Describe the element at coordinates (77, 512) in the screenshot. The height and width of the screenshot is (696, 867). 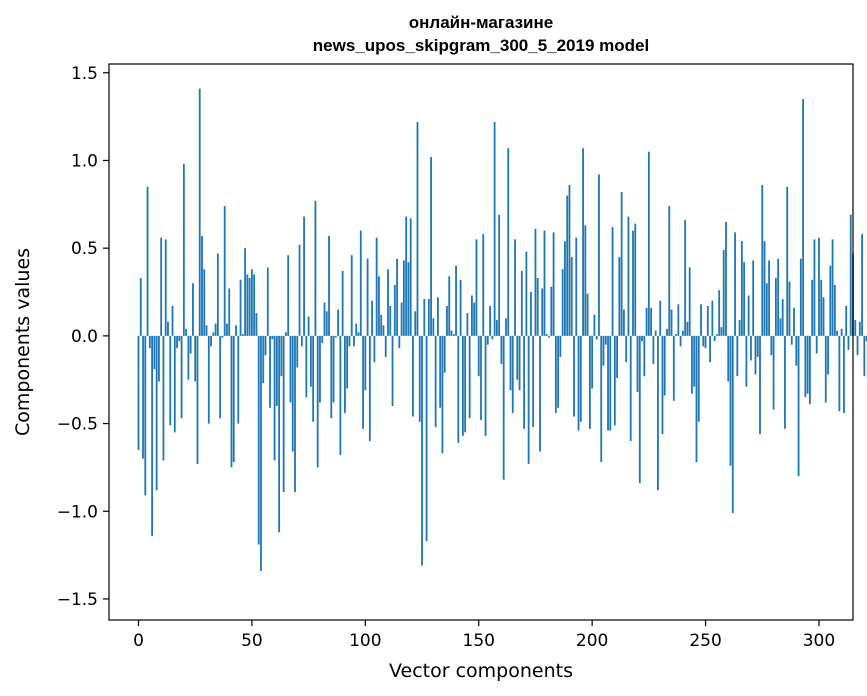
I see `y-tick-label: −1.0` at that location.